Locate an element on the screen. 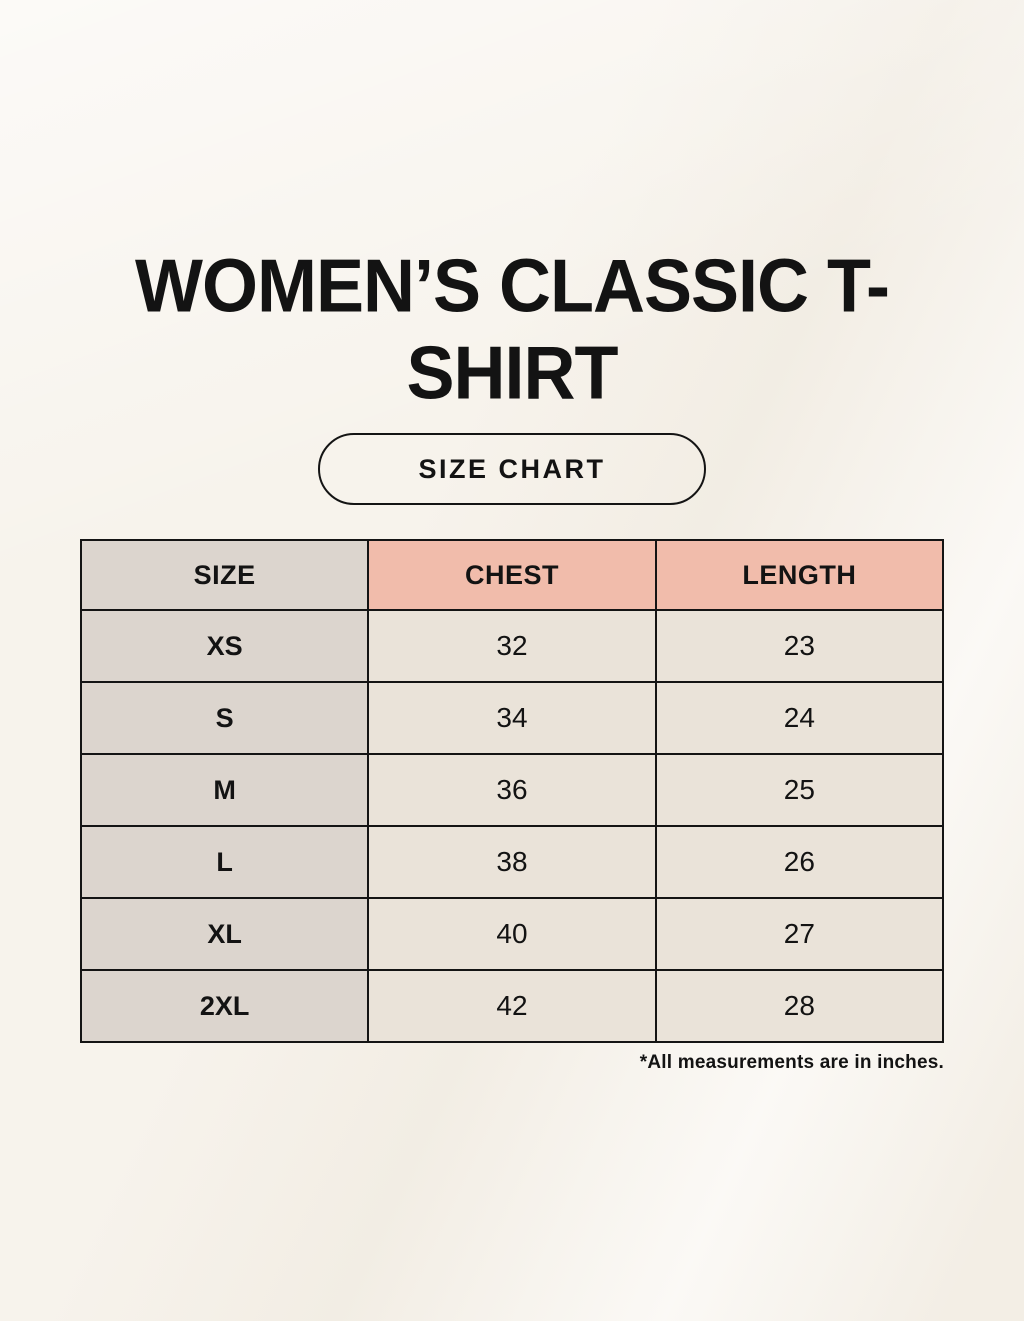 Image resolution: width=1024 pixels, height=1321 pixels. table-row-xs: XS 32 23 is located at coordinates (512, 646).